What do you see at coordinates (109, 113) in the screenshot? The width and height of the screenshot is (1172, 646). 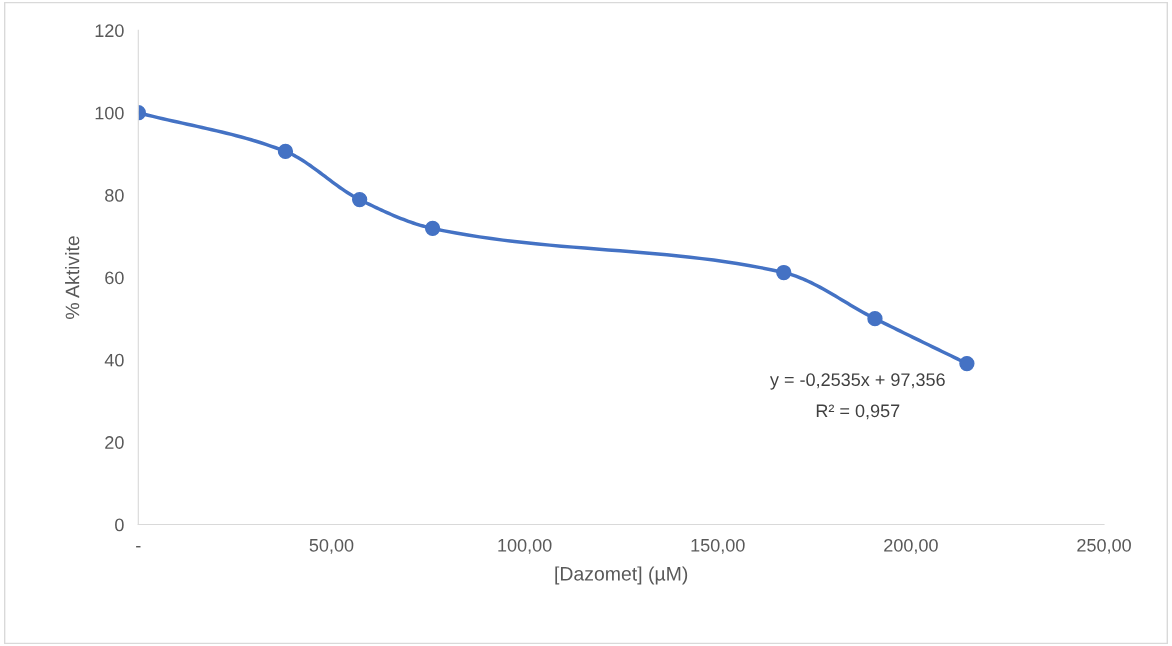 I see `y-tick-label: 100` at bounding box center [109, 113].